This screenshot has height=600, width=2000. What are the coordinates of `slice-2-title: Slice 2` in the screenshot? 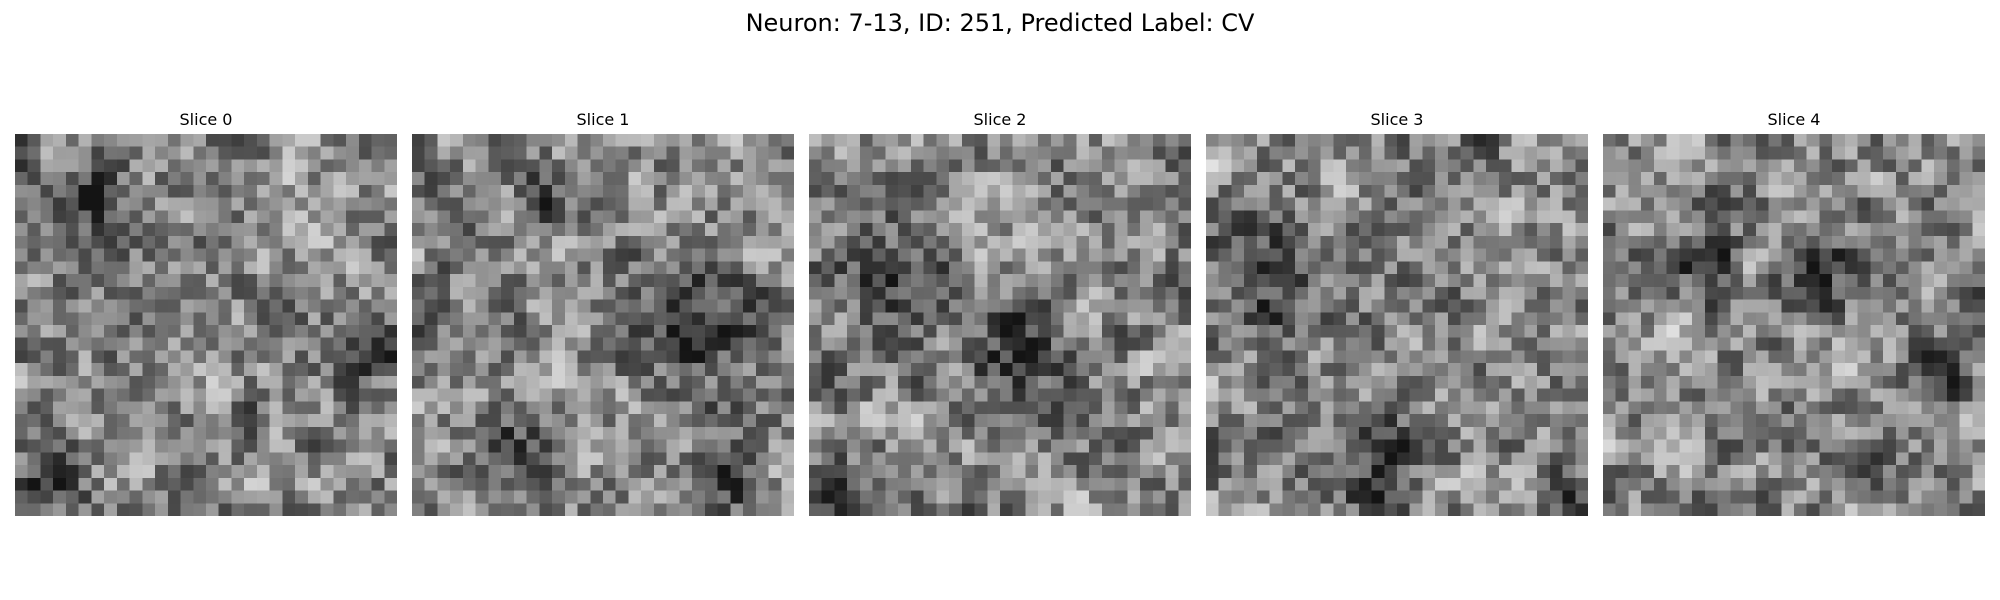 It's located at (1000, 119).